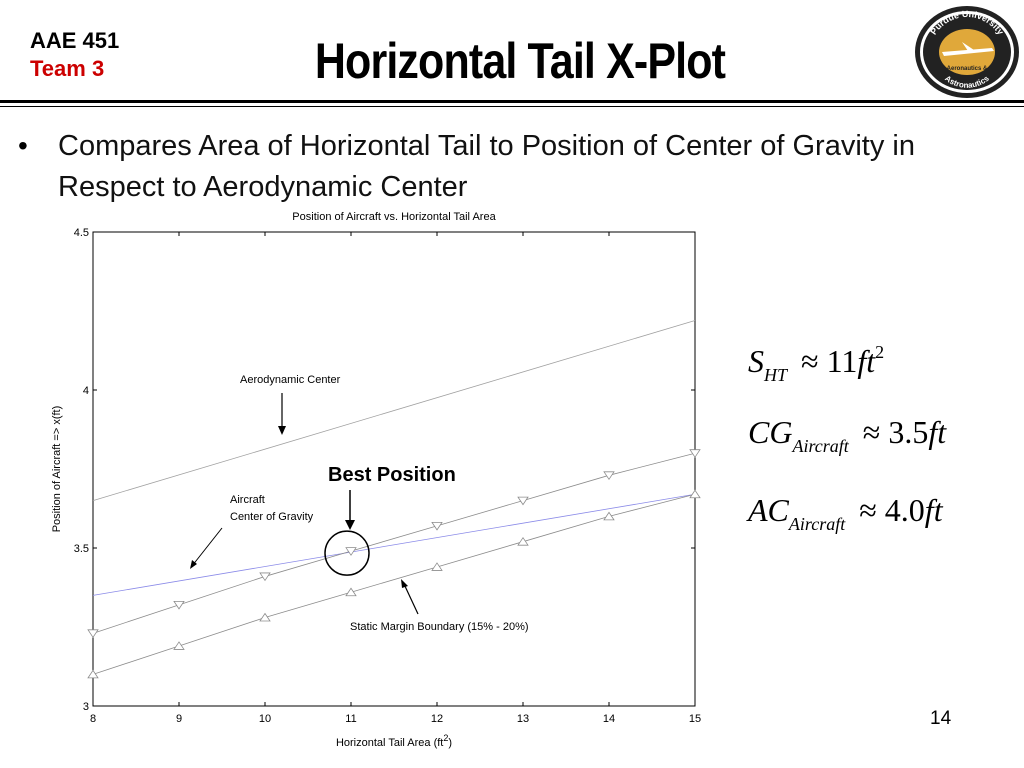 Image resolution: width=1024 pixels, height=768 pixels. I want to click on x-tick-label: 9, so click(179, 719).